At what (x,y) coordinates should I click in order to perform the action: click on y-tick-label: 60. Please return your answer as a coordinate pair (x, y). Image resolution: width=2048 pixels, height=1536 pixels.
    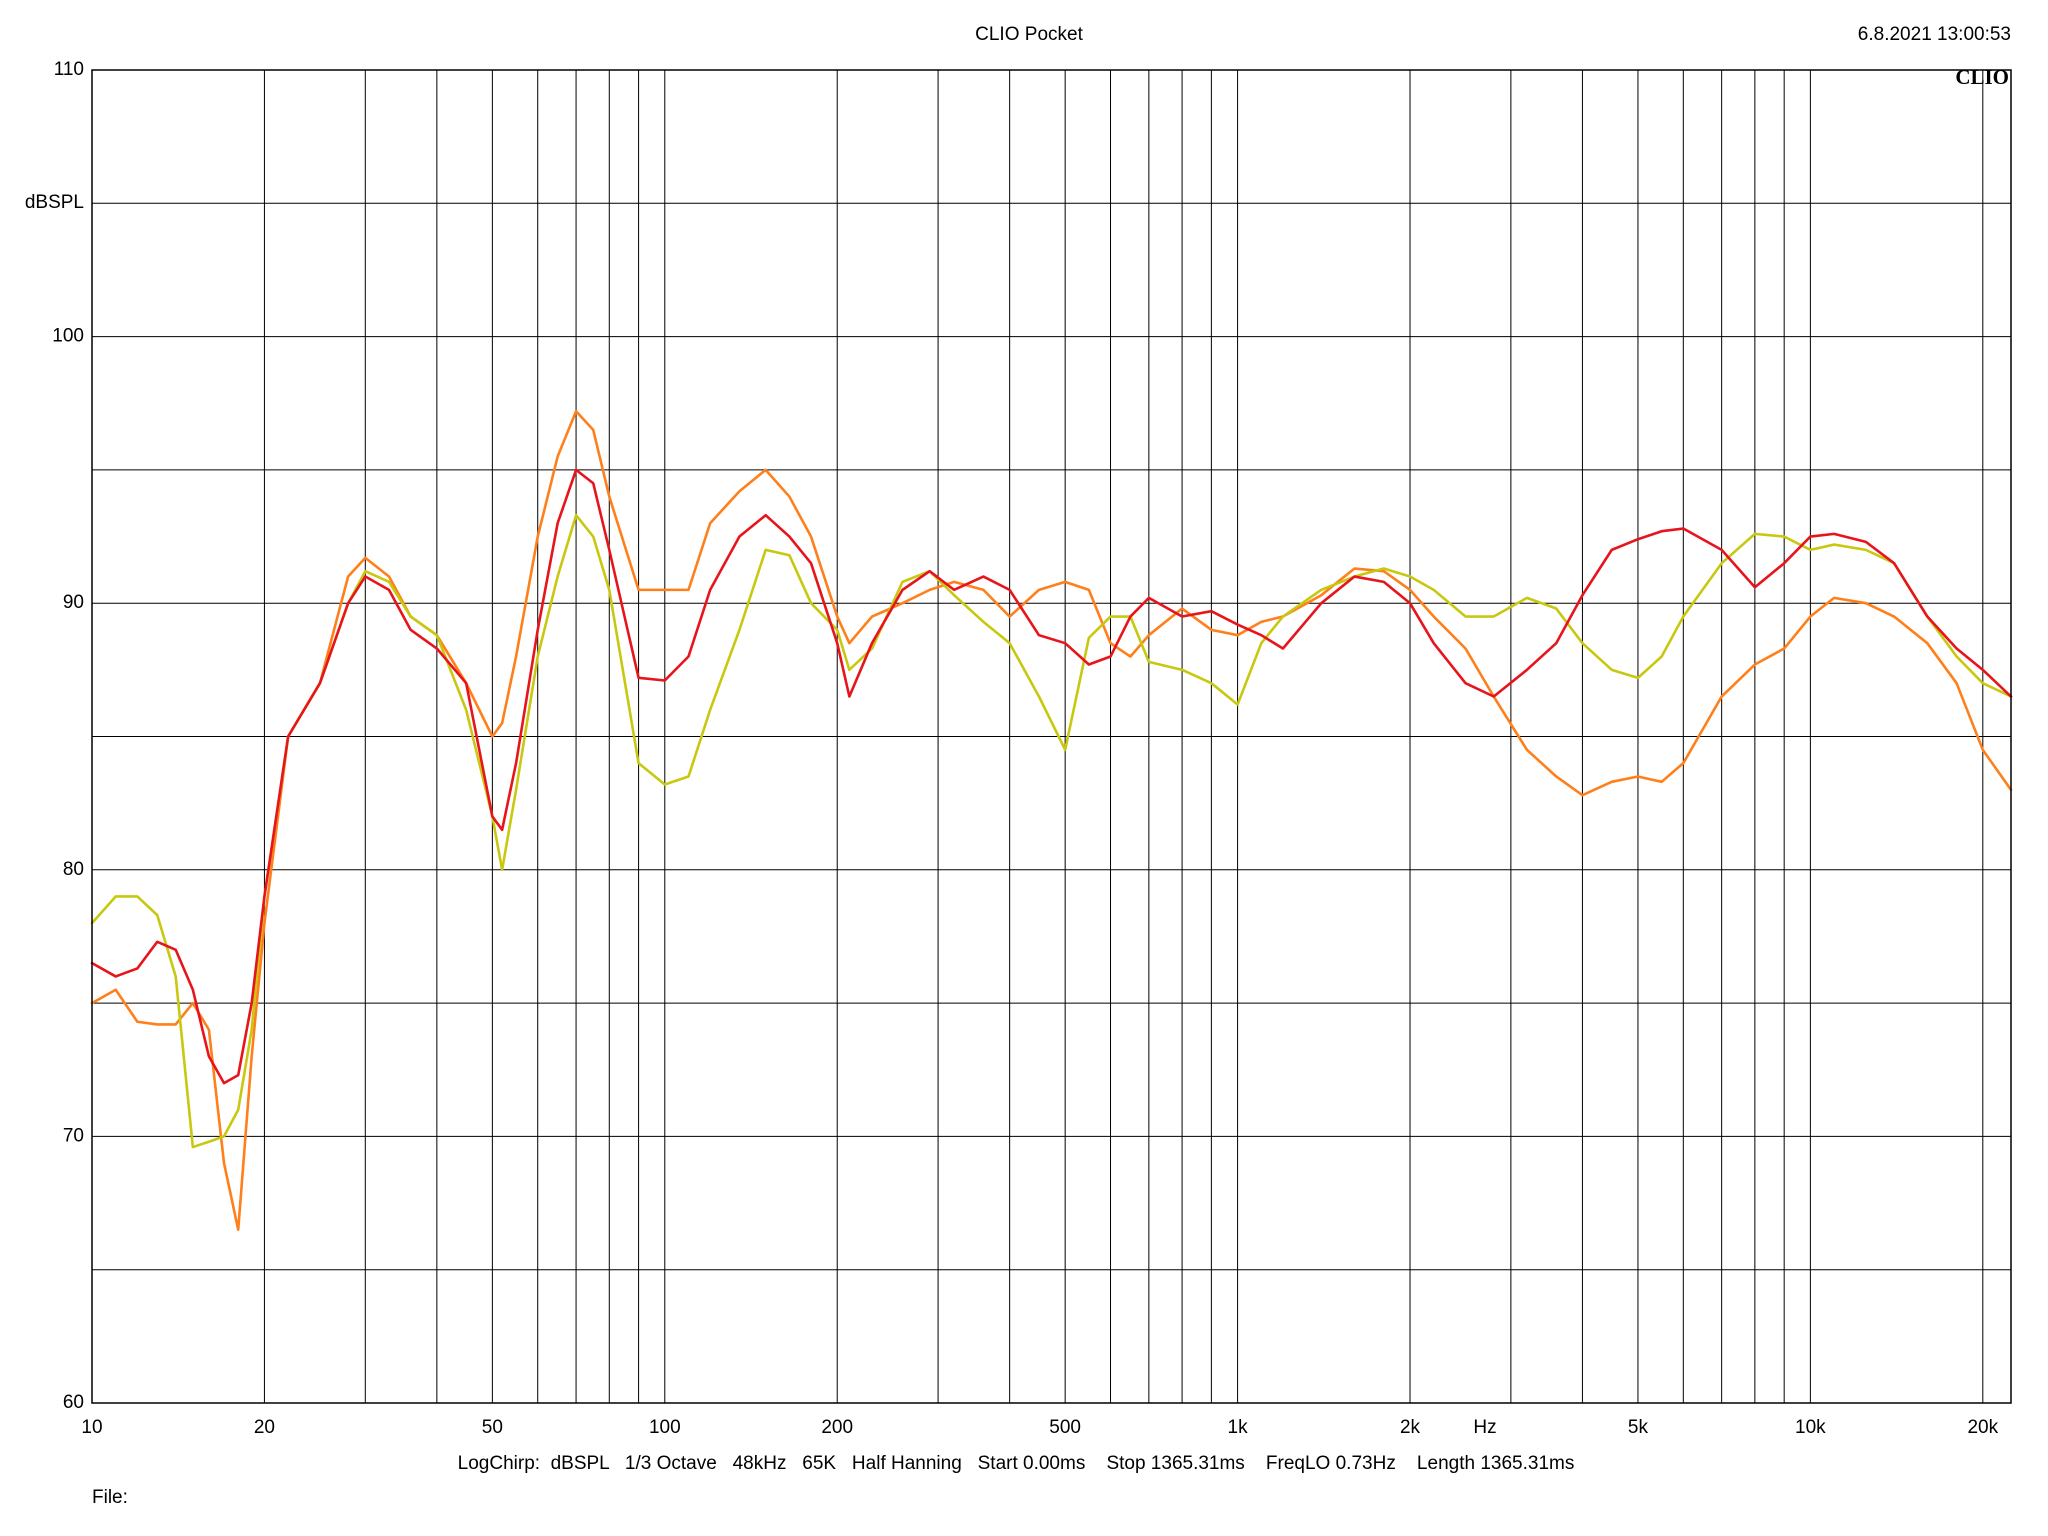
    Looking at the image, I should click on (73, 1402).